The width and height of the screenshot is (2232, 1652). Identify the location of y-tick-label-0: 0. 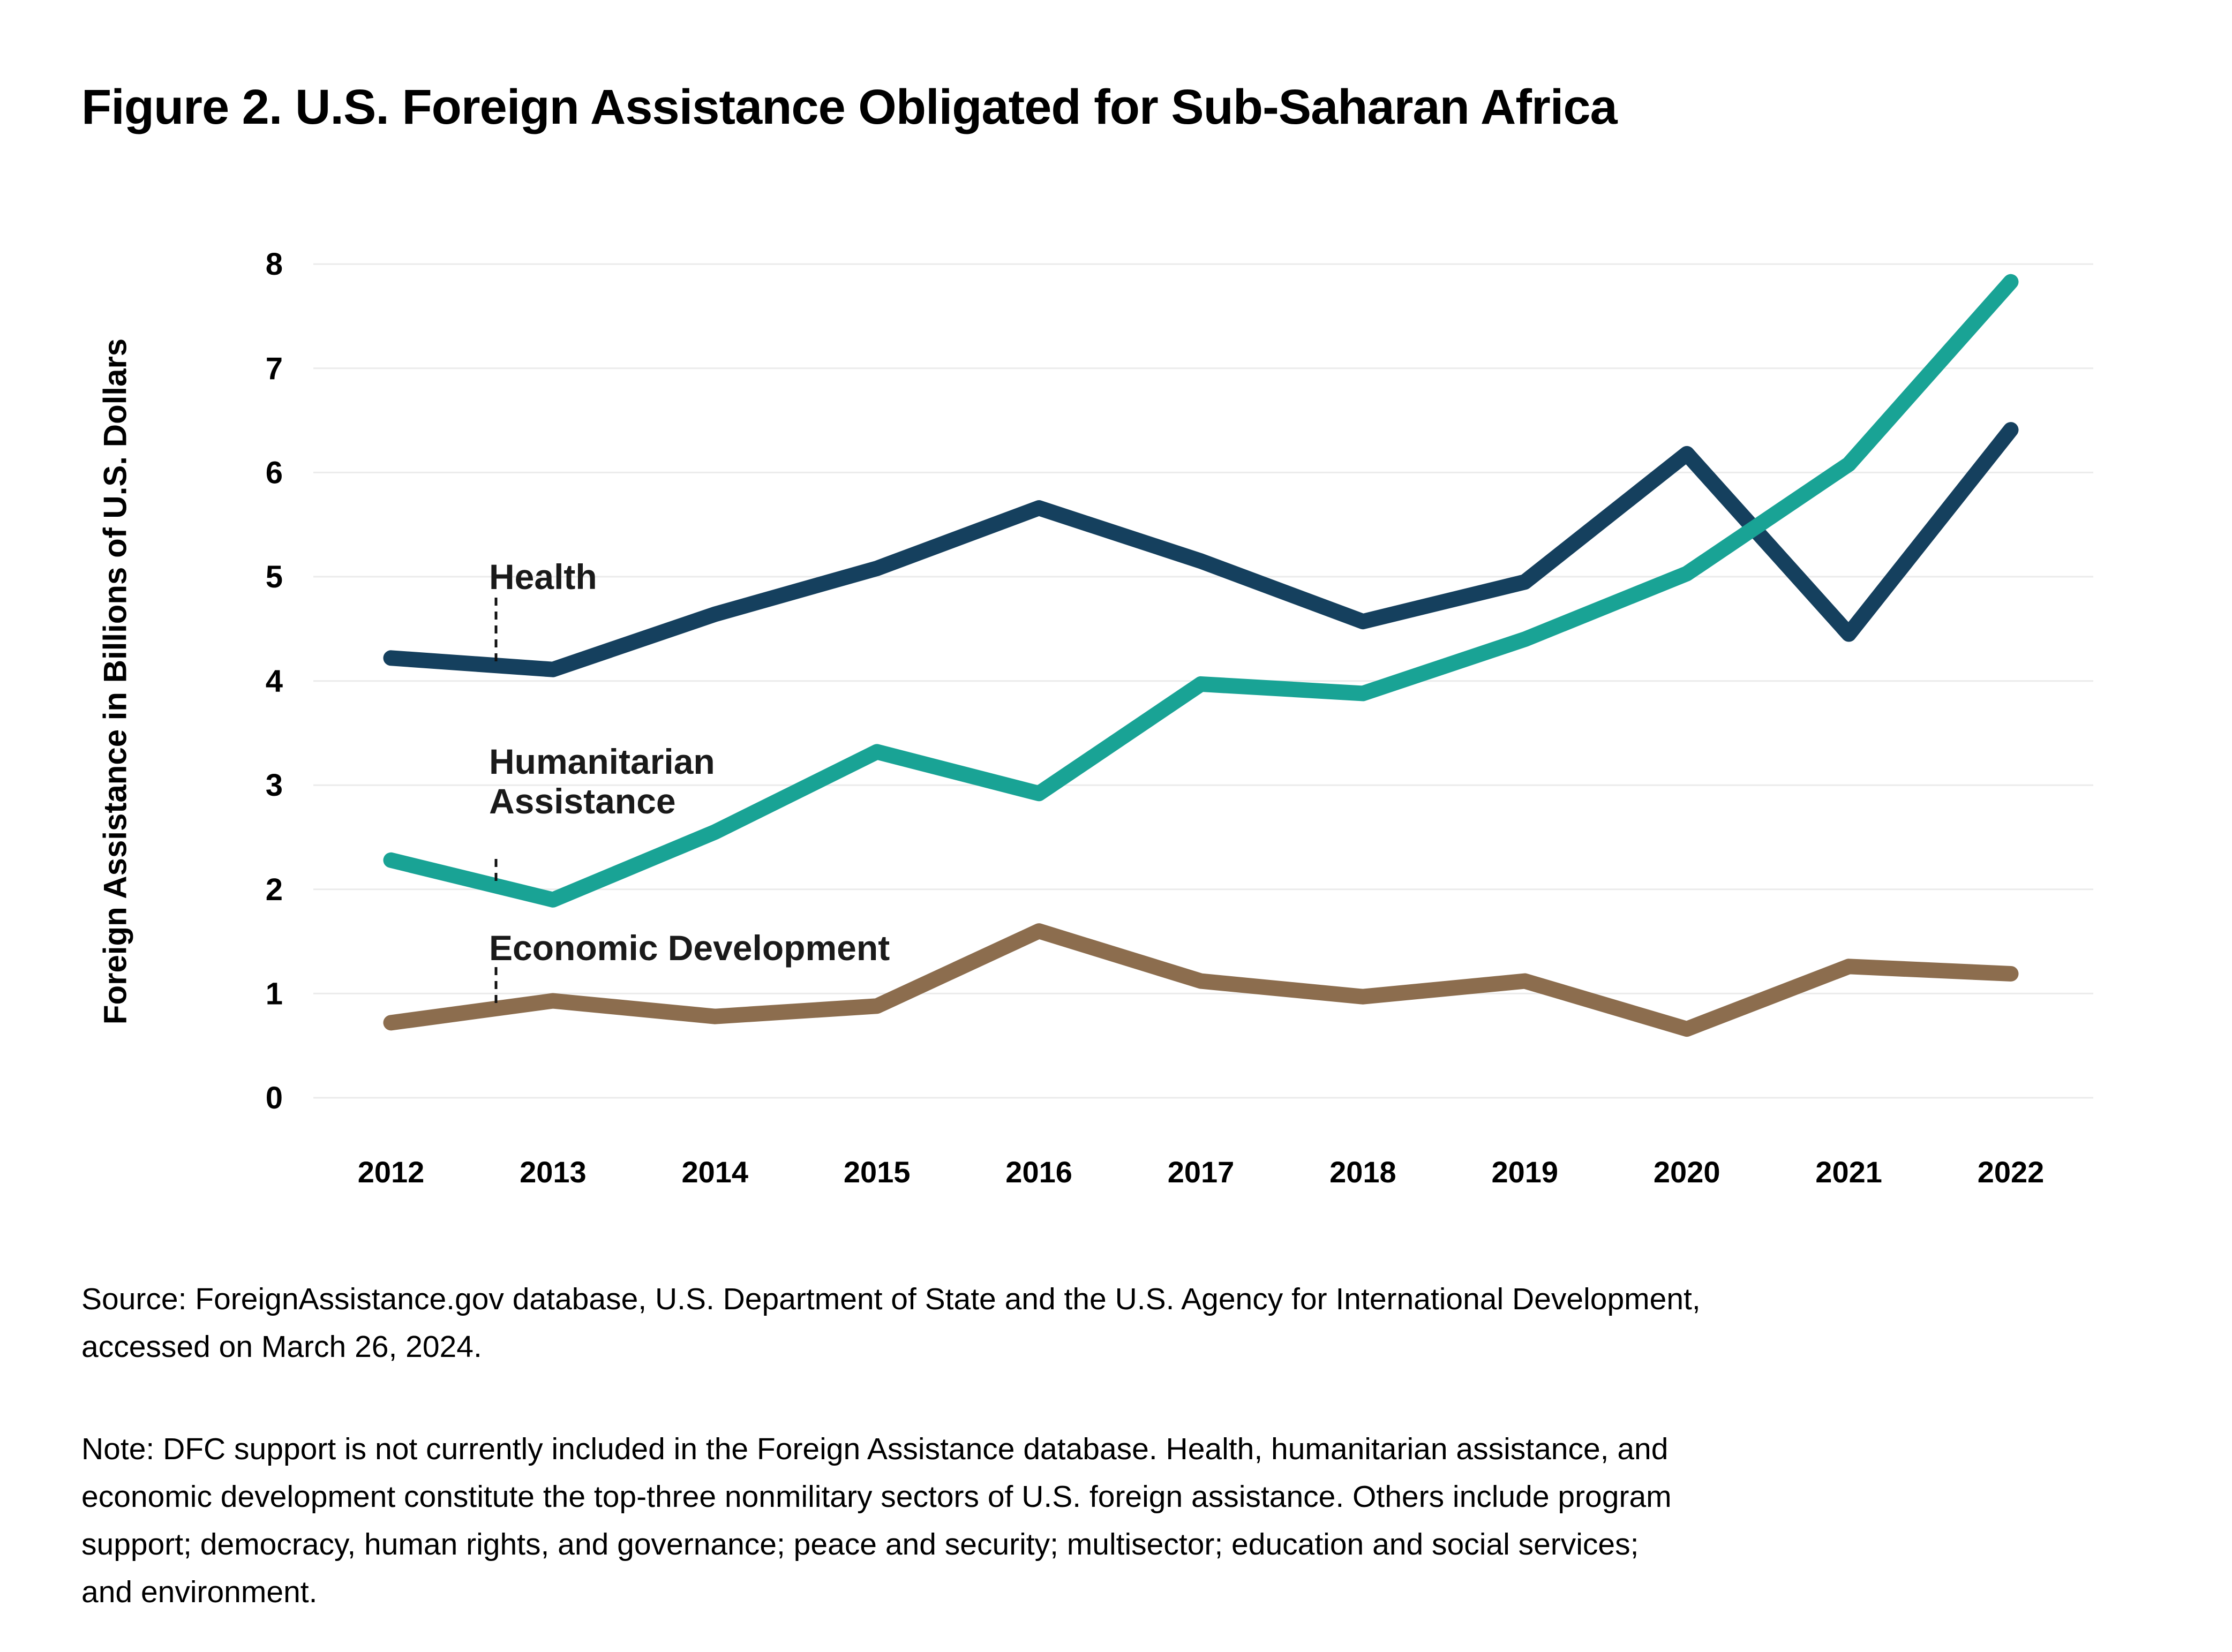
(274, 1098).